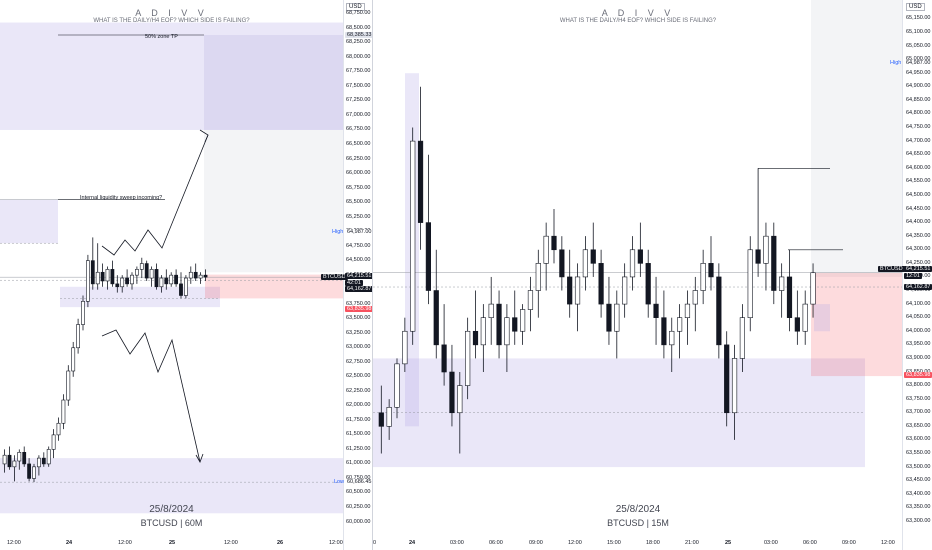  I want to click on time-tick-label: 15:00, so click(614, 543).